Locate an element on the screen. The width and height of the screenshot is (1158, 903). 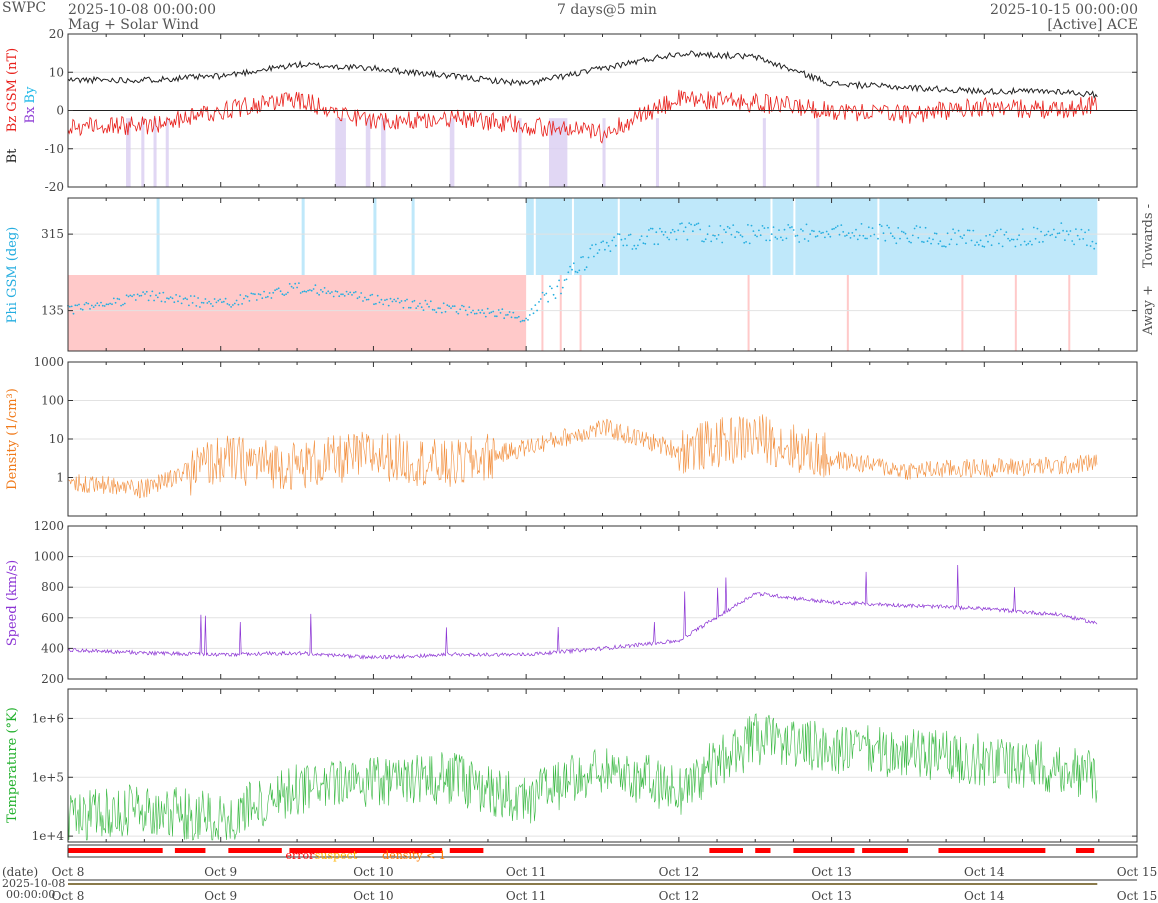
bz-axis-label: Bz GSM (nT) is located at coordinates (12, 90).